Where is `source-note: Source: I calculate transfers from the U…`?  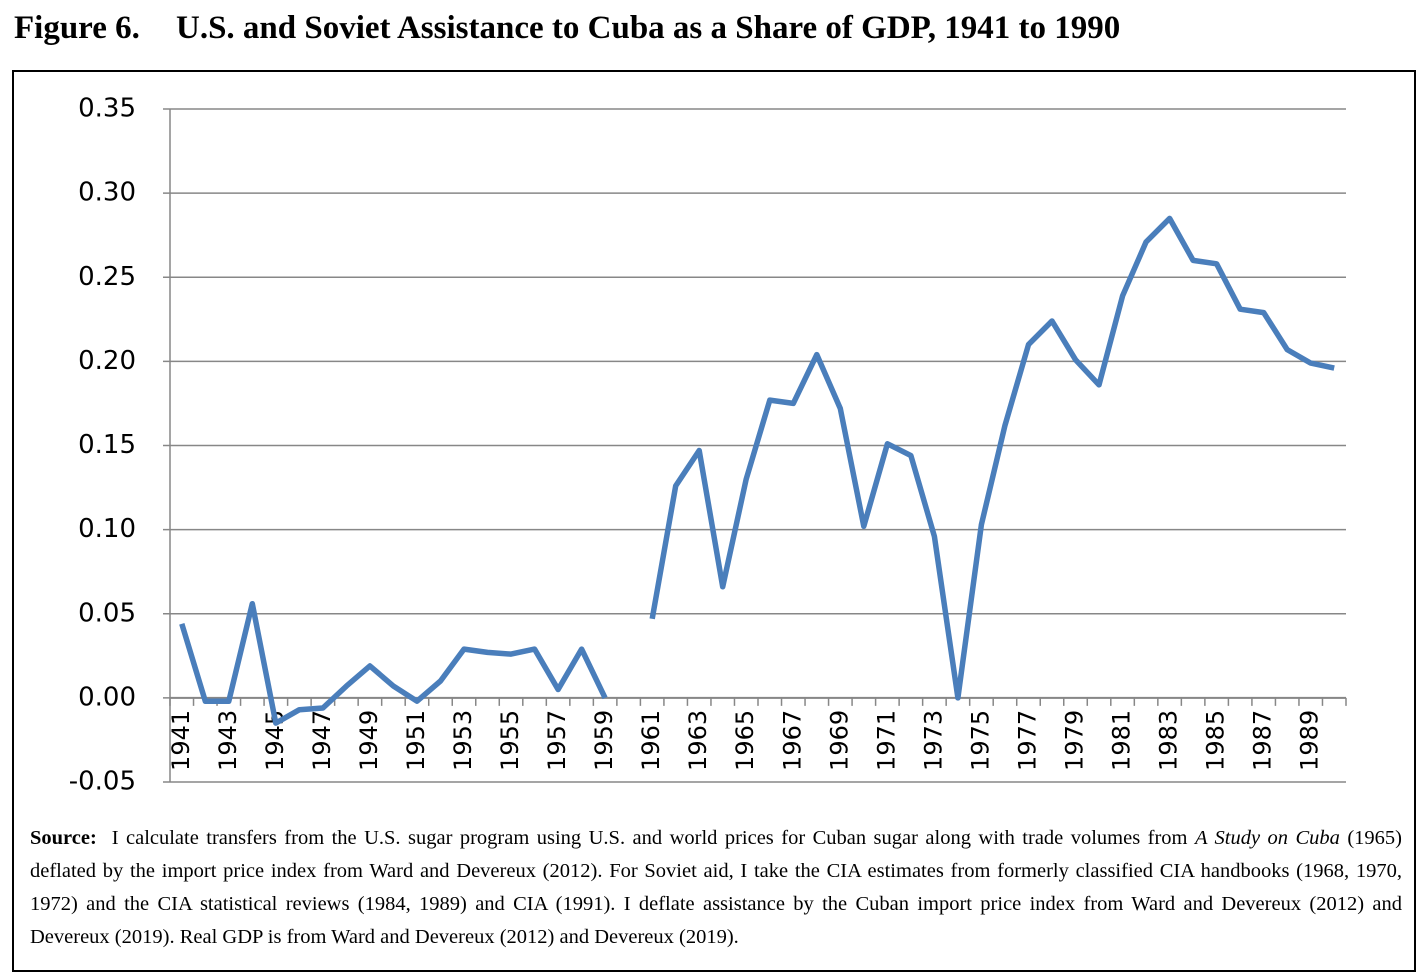
source-note: Source: I calculate transfers from the U… is located at coordinates (716, 888).